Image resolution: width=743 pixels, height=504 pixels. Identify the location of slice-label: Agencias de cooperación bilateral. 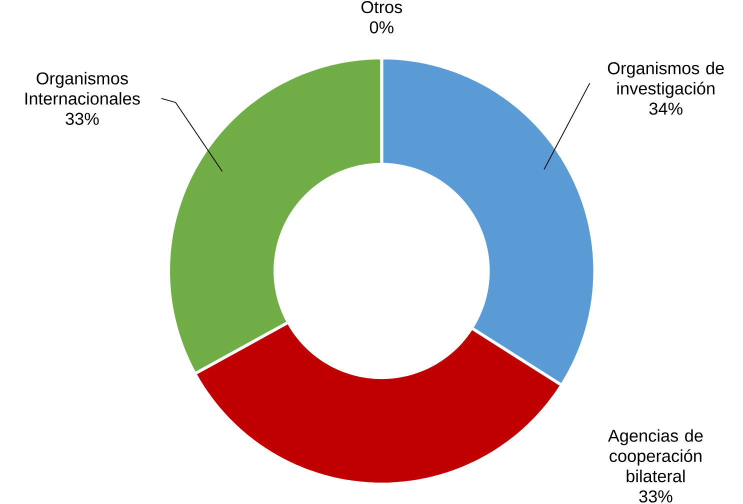
(655, 456).